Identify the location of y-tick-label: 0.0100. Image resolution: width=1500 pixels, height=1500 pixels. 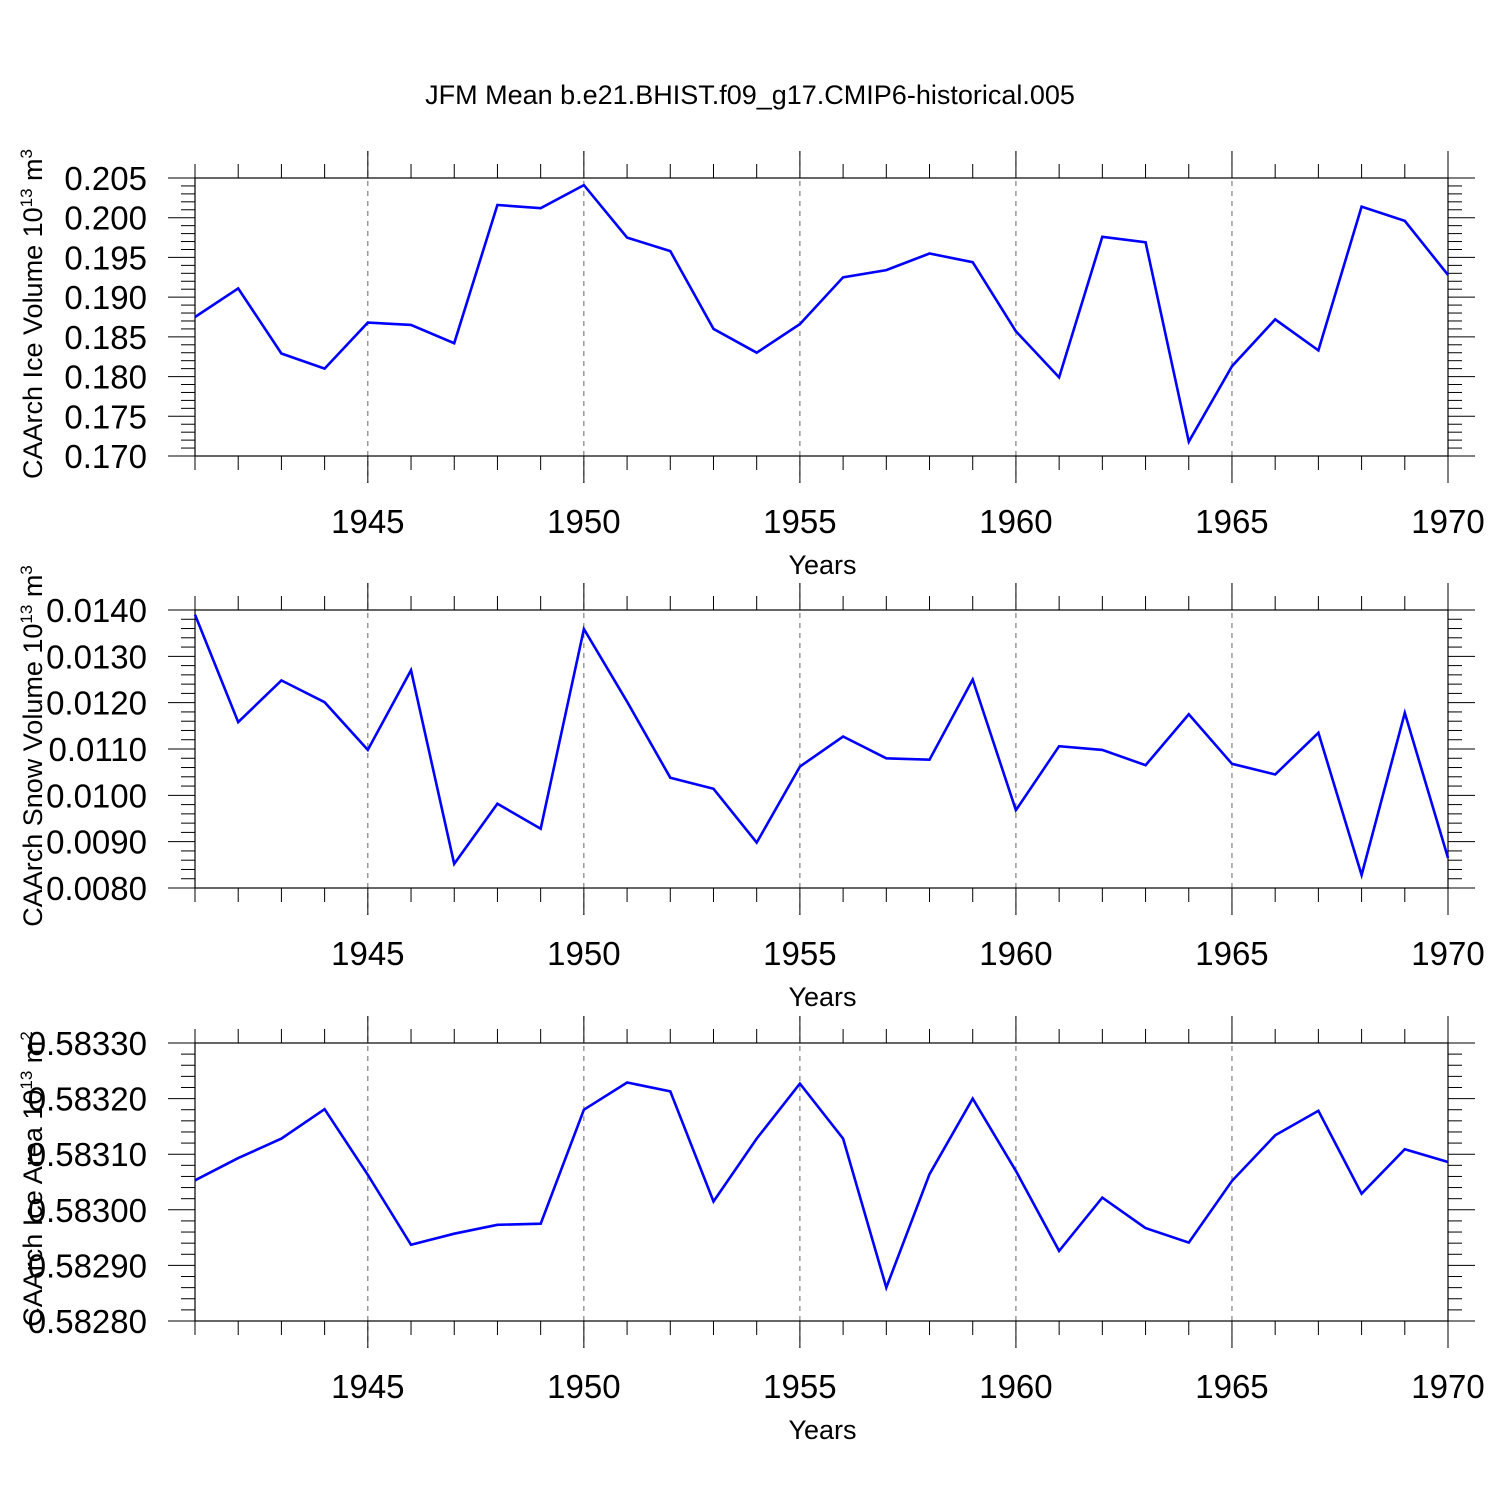
(96, 795).